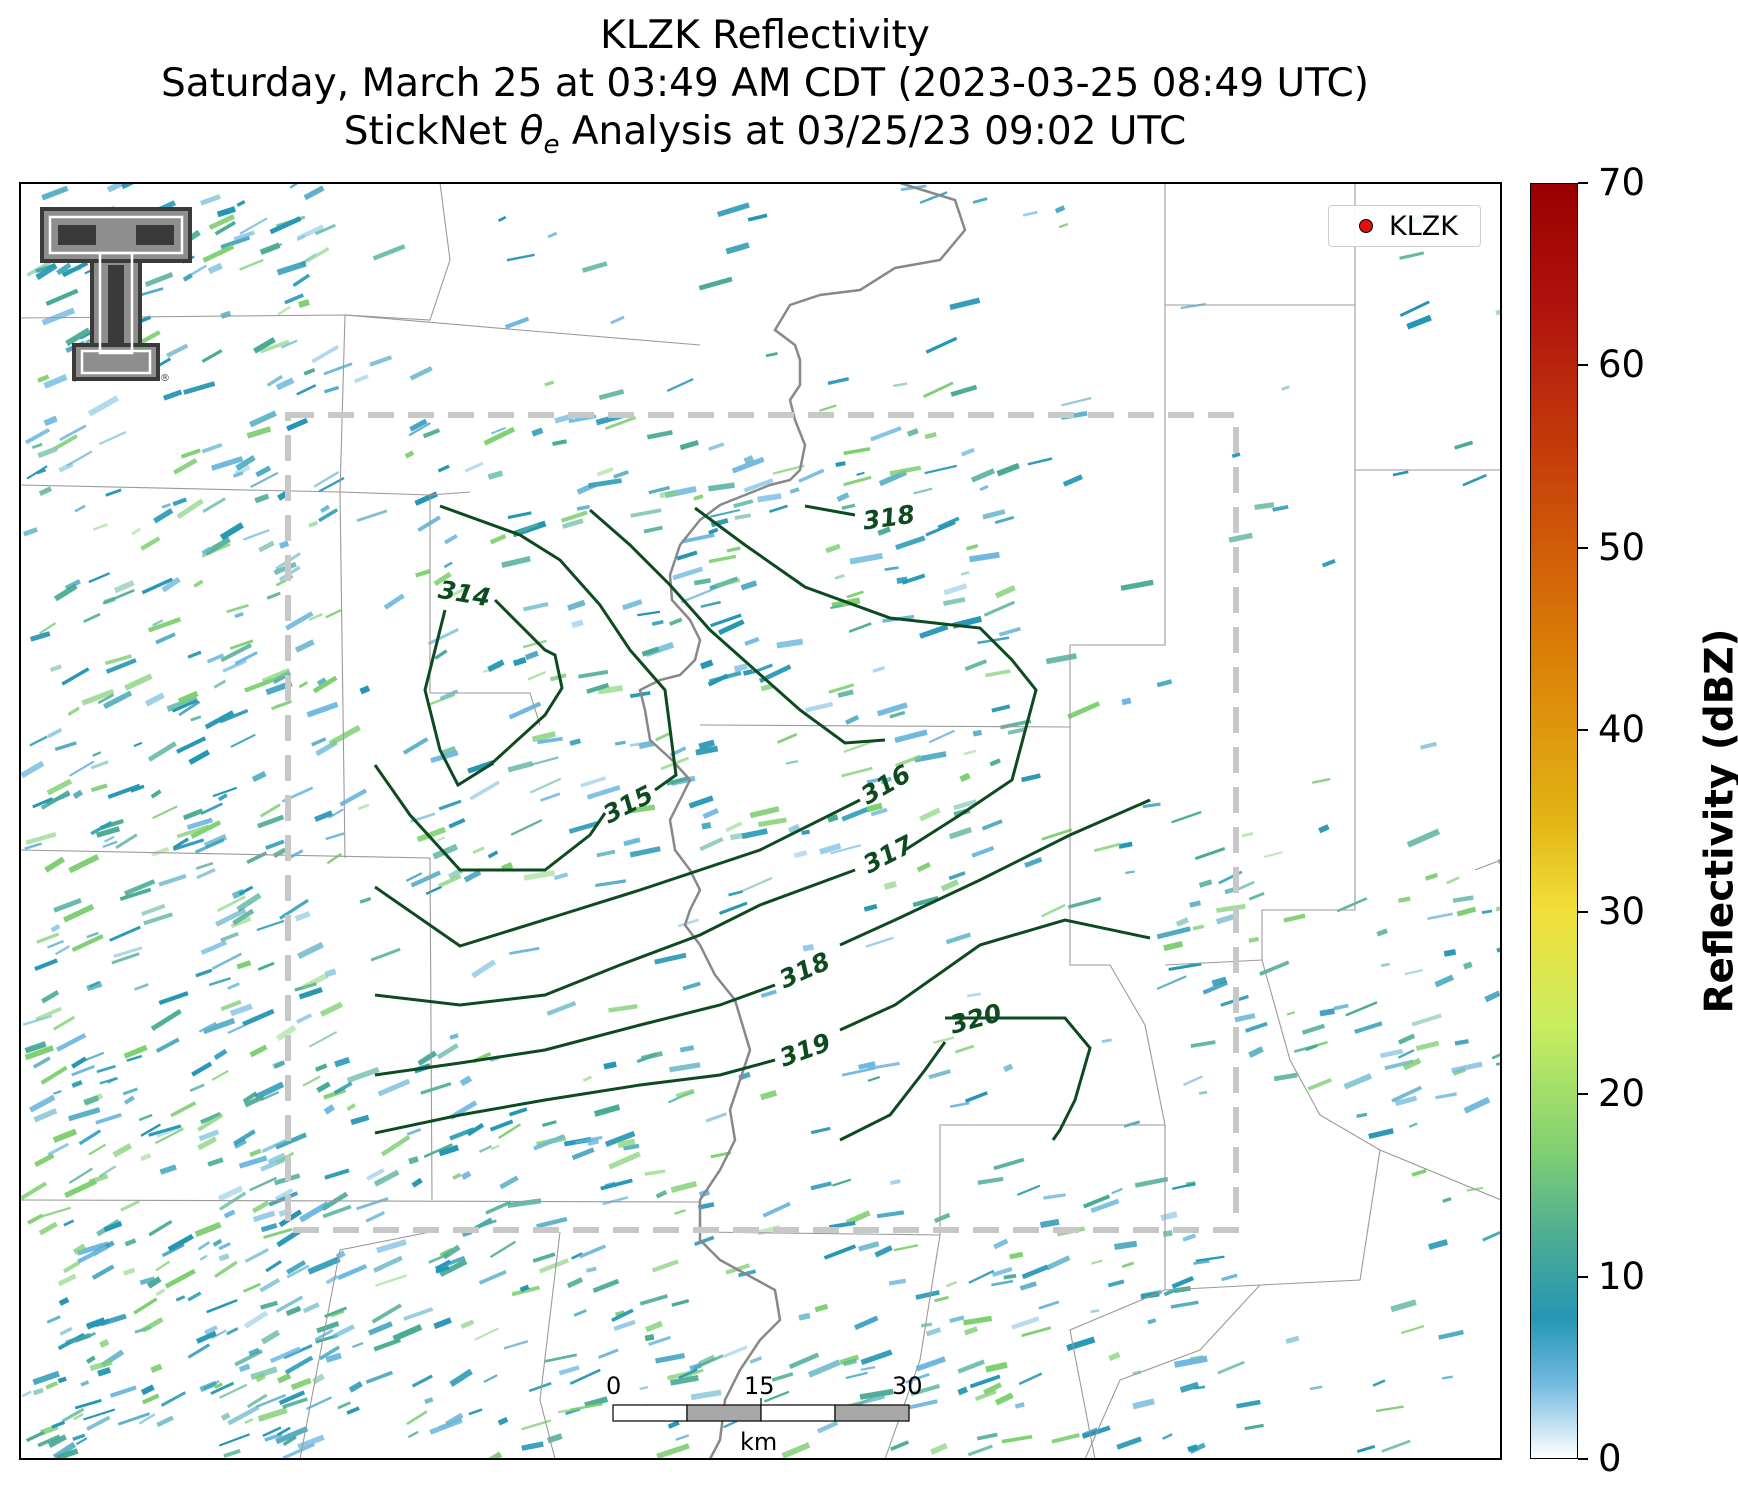 Image resolution: width=1738 pixels, height=1500 pixels. Describe the element at coordinates (464, 594) in the screenshot. I see `contour-label-314: 314` at that location.